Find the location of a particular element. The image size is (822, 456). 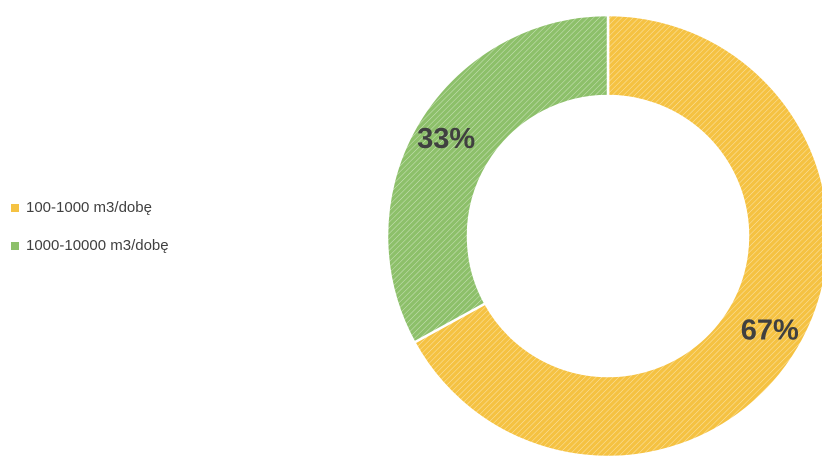

legend: 100-1000 m3/dobę 1000-10000 m3/dobę is located at coordinates (90, 226).